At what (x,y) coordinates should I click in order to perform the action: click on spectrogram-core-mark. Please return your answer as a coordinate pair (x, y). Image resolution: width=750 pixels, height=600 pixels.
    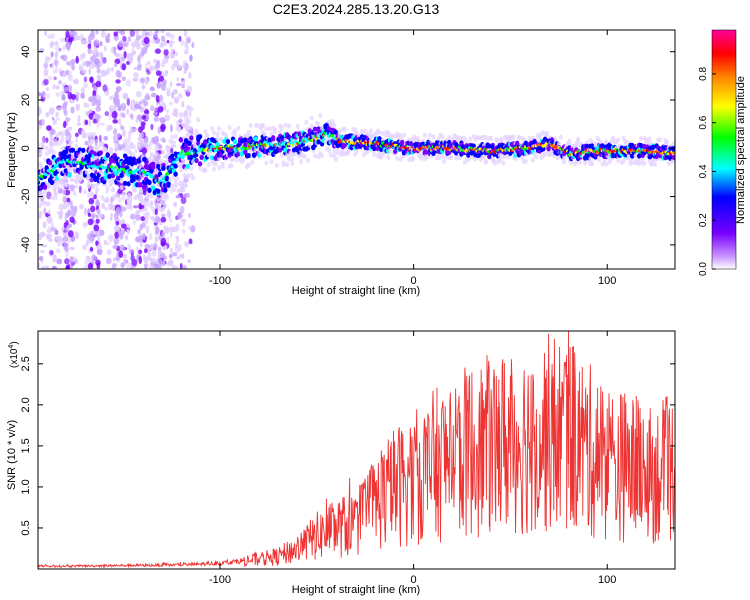
    Looking at the image, I should click on (144, 172).